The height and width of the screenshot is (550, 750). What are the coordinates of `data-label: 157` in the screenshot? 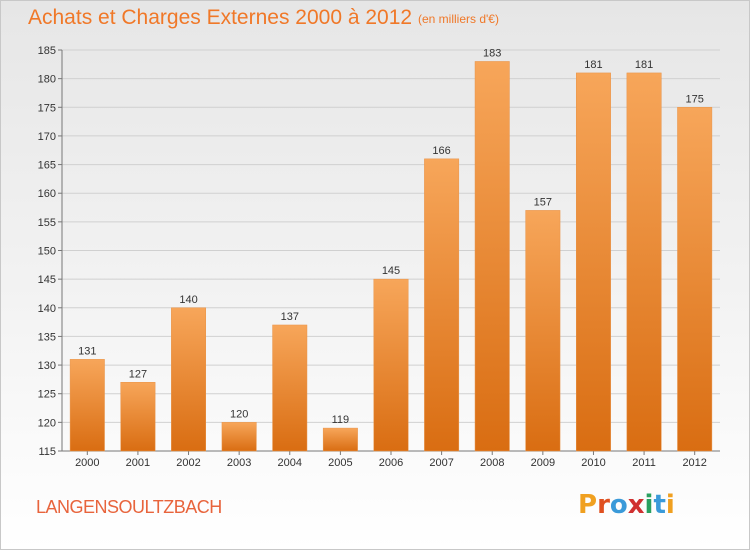 It's located at (543, 202).